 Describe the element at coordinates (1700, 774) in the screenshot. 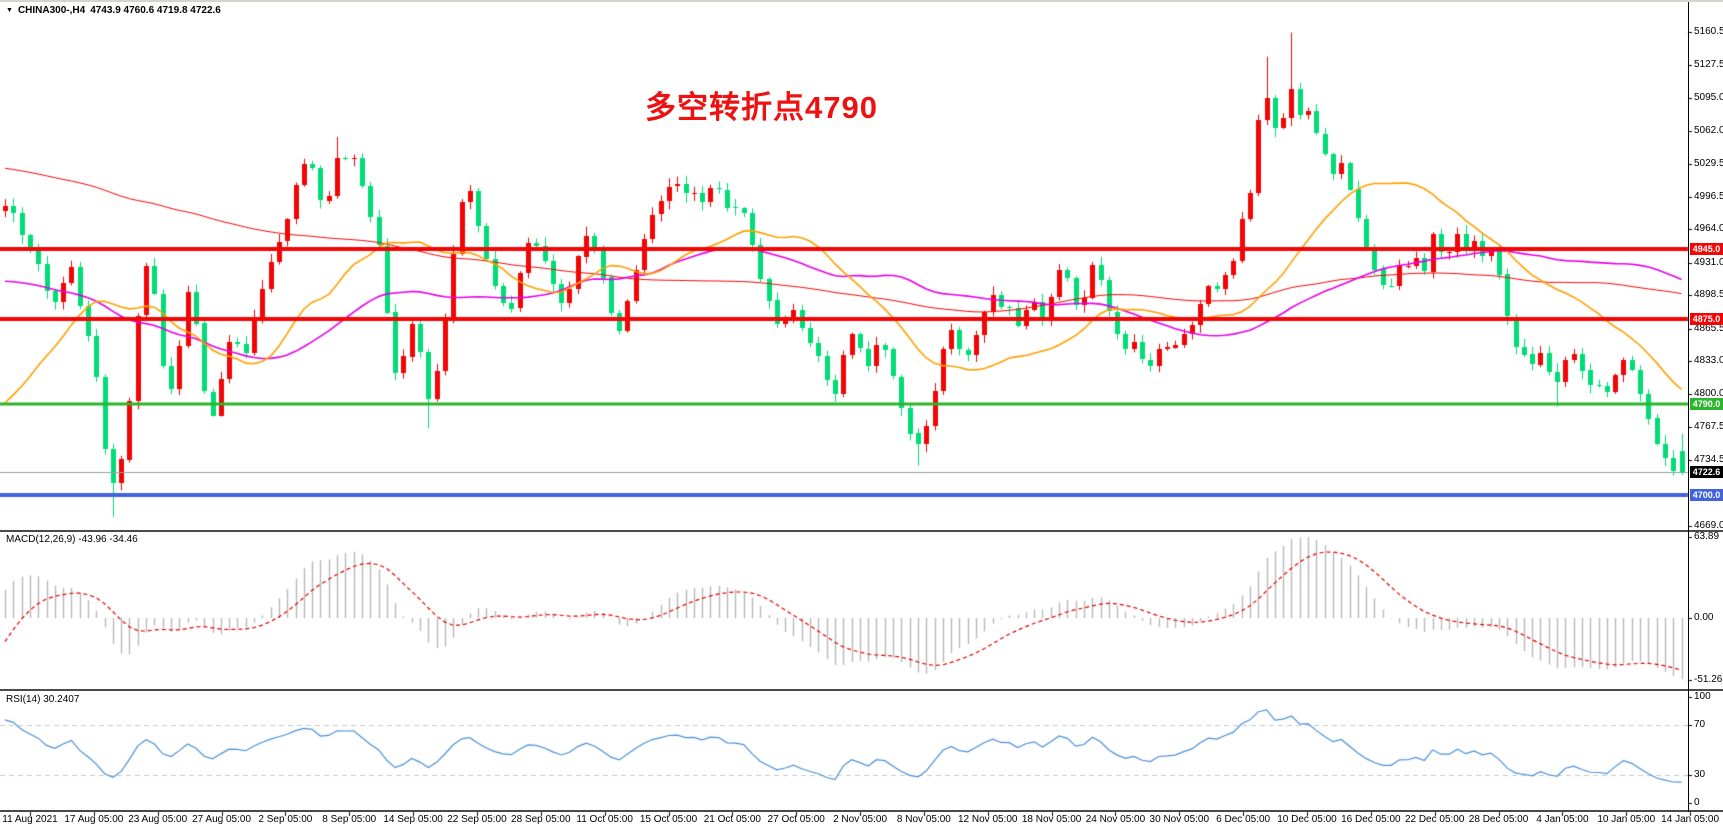

I see `rsi-tick-label: 30` at that location.